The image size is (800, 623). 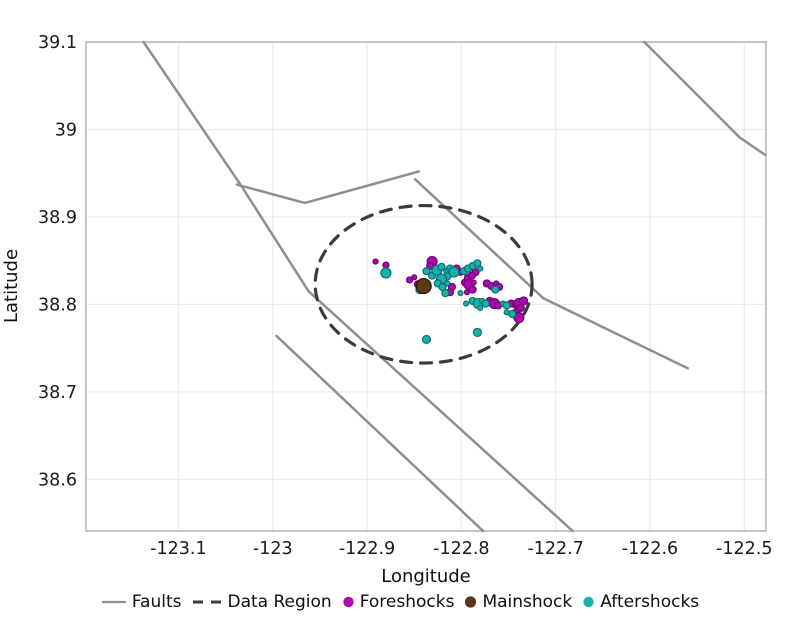 What do you see at coordinates (650, 602) in the screenshot?
I see `legend-label: Aftershocks` at bounding box center [650, 602].